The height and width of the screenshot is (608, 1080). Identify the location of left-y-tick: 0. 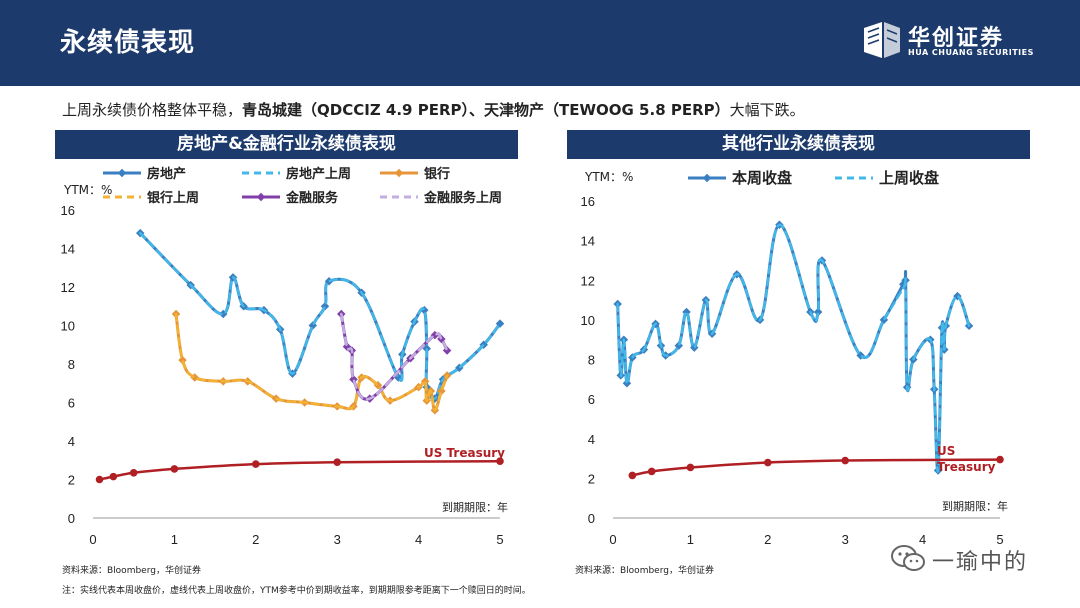
(71, 518).